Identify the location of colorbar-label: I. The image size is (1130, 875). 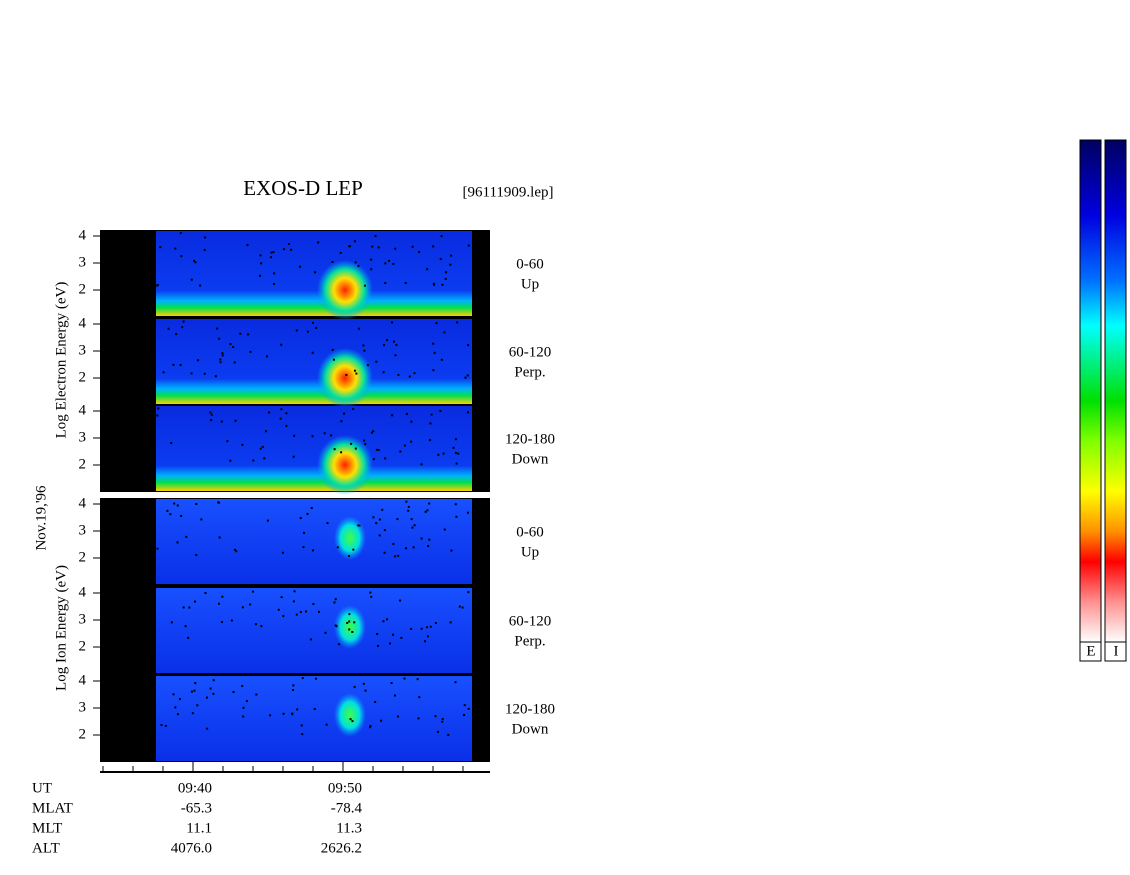
(1116, 651).